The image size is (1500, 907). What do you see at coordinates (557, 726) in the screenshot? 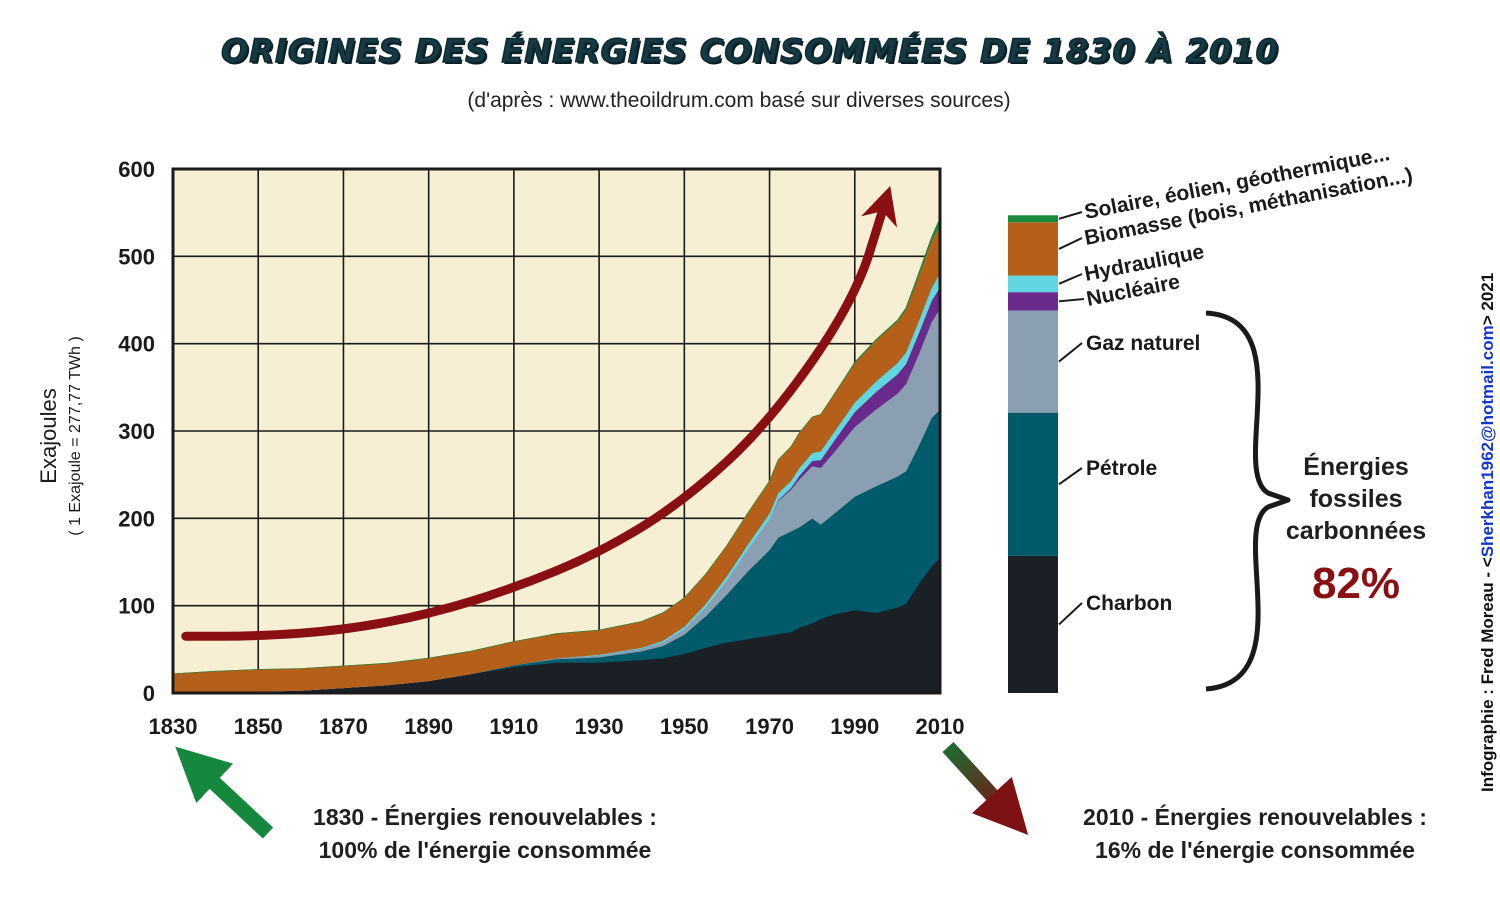
I see `x-tick-labels: 1830 1850 1870 1890 1910 1930 1950 1970 1990 2010` at bounding box center [557, 726].